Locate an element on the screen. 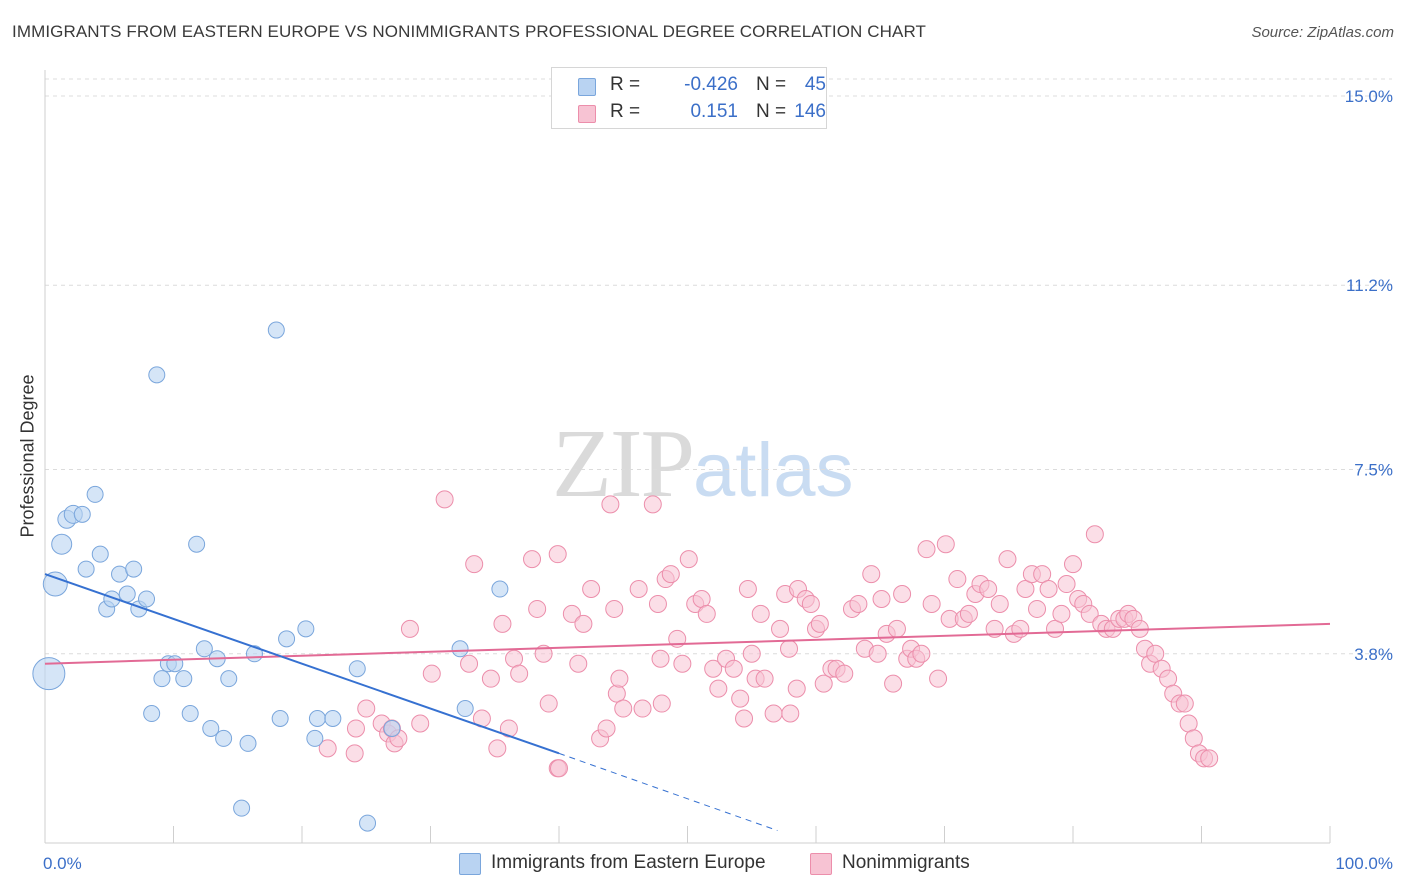 This screenshot has width=1406, height=892. watermark-atlas: atlas is located at coordinates (773, 470).